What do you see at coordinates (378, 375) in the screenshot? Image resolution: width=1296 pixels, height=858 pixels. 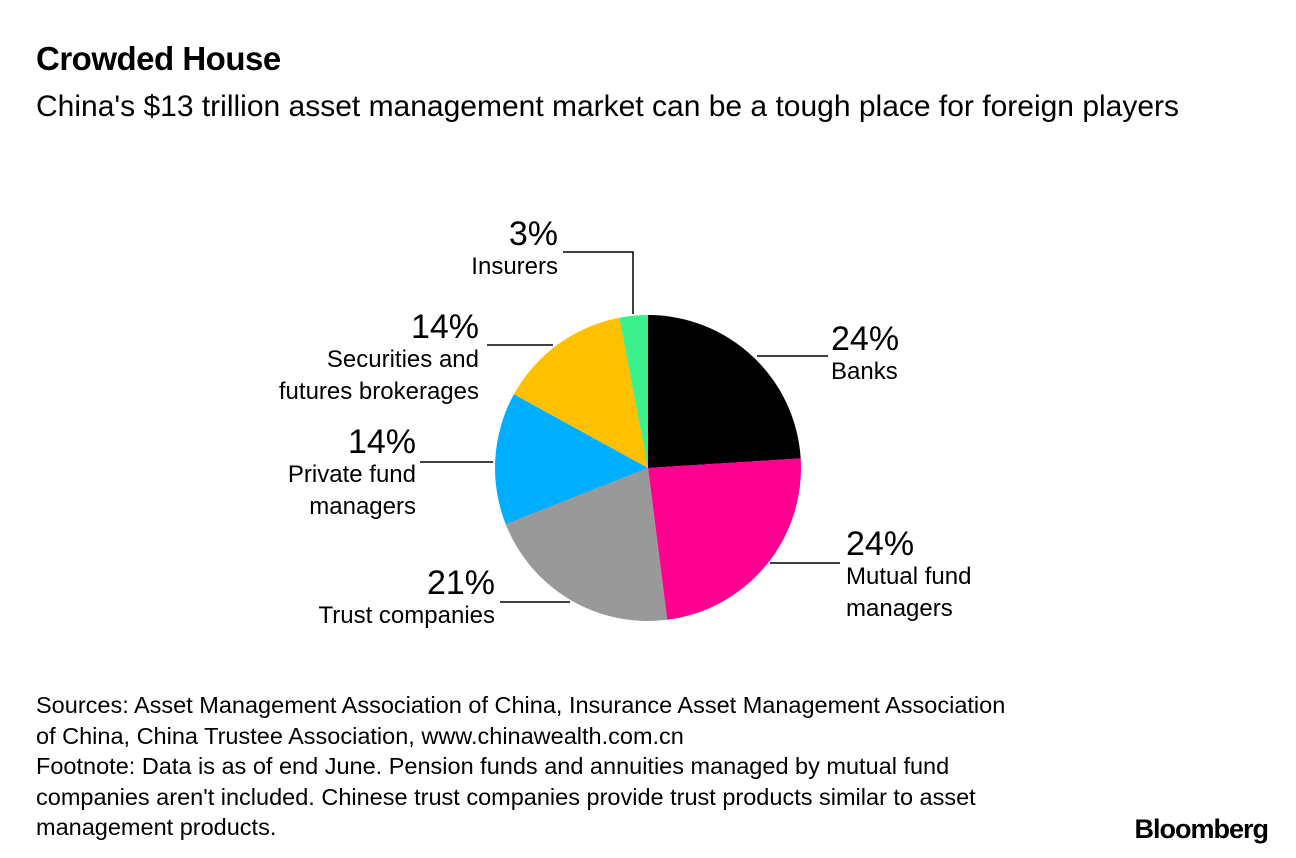 I see `category-label: Securities and futures brokerages` at bounding box center [378, 375].